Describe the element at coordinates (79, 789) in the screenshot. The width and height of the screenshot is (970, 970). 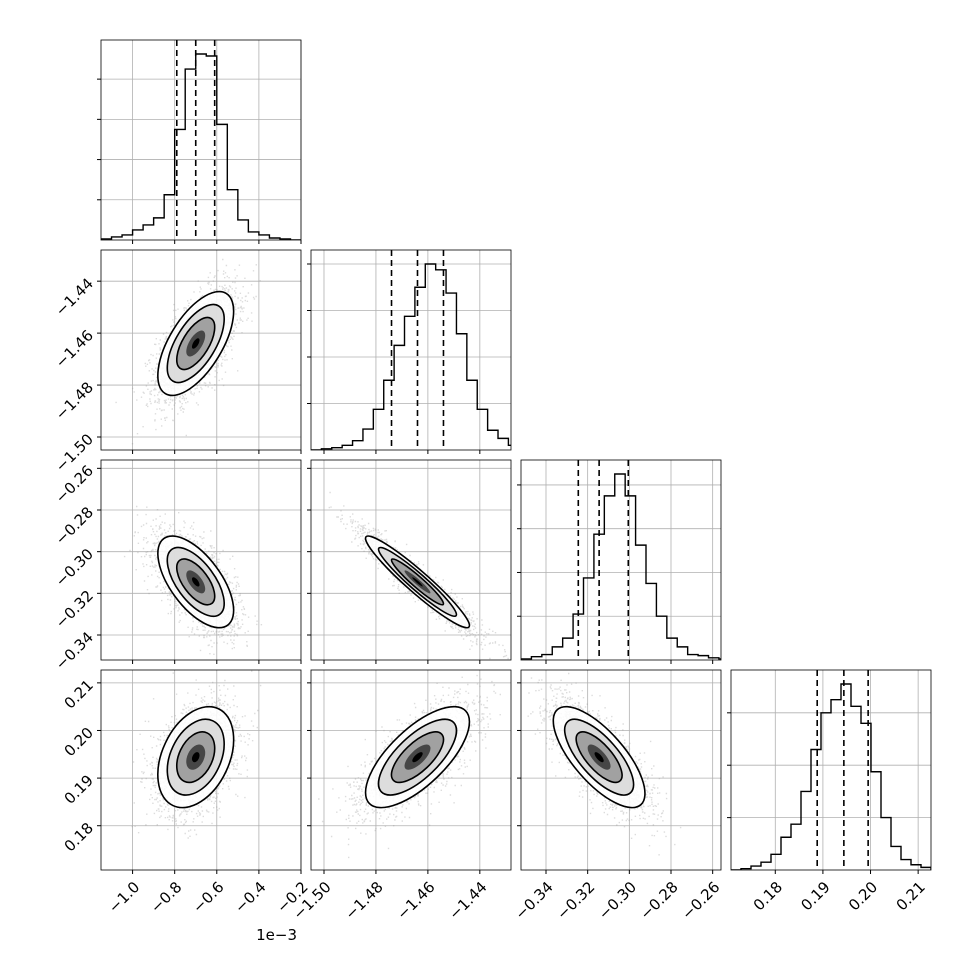
I see `y-tick-label: 0.19` at that location.